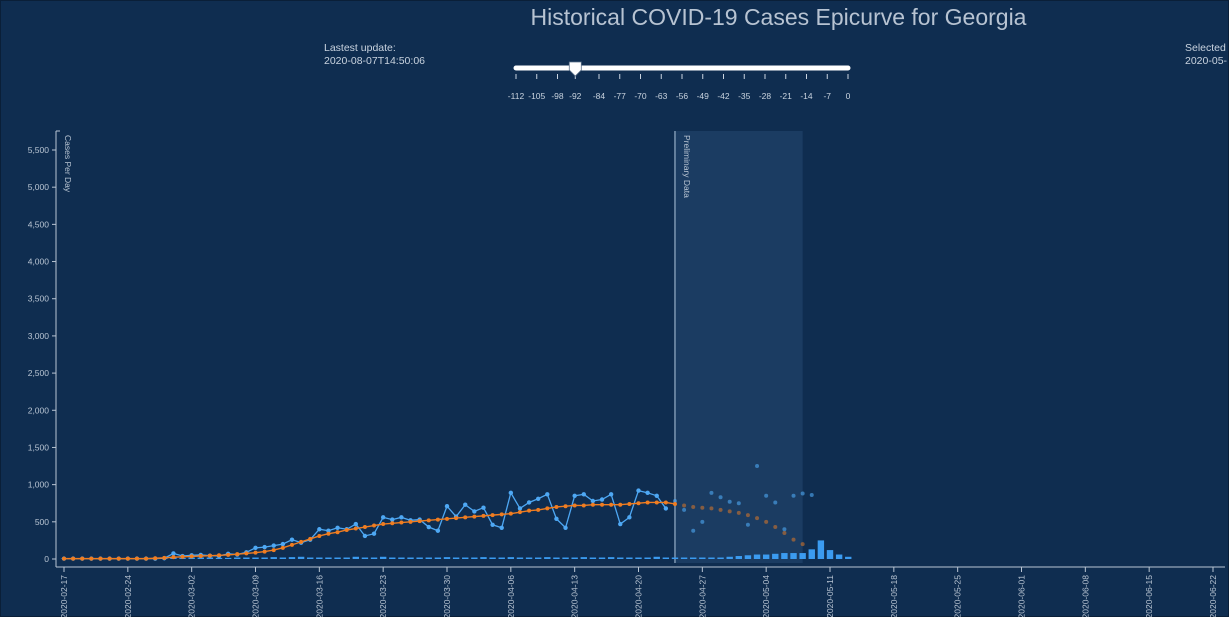  I want to click on y-tick-label: 3,000, so click(39, 336).